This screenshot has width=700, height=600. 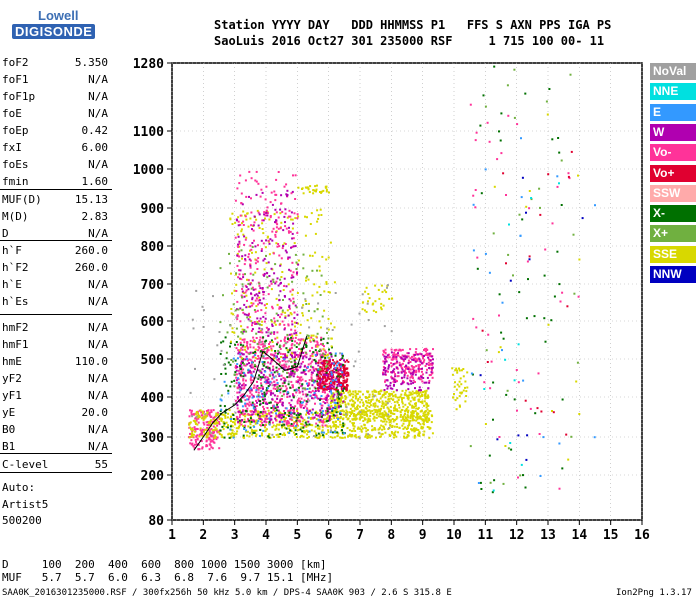 What do you see at coordinates (266, 535) in the screenshot?
I see `x-tick-label: 4` at bounding box center [266, 535].